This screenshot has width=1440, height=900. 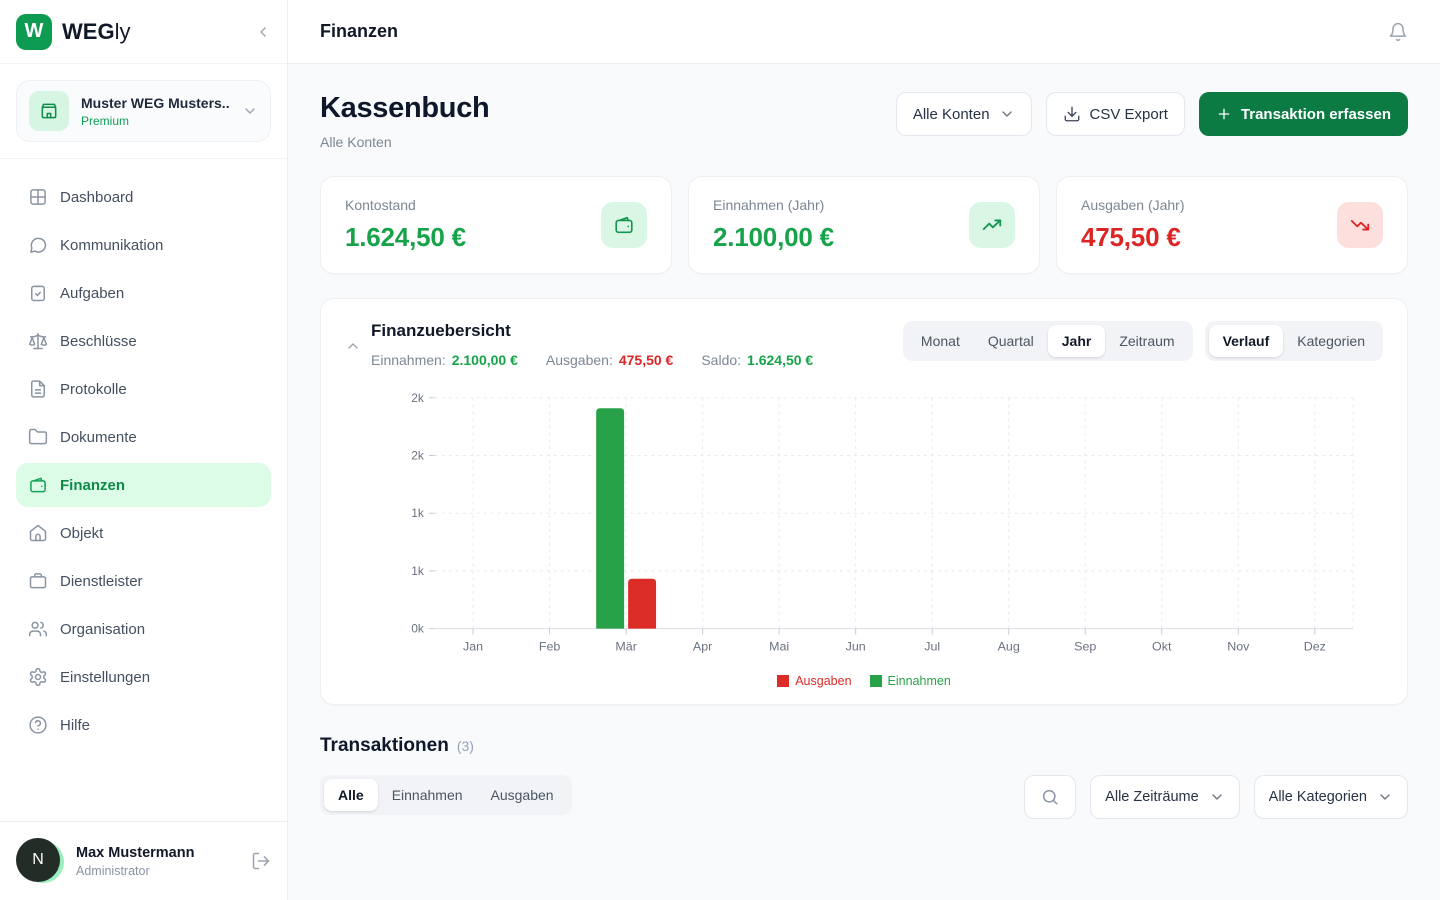 What do you see at coordinates (1115, 114) in the screenshot?
I see `csv-export-button: CSV Export` at bounding box center [1115, 114].